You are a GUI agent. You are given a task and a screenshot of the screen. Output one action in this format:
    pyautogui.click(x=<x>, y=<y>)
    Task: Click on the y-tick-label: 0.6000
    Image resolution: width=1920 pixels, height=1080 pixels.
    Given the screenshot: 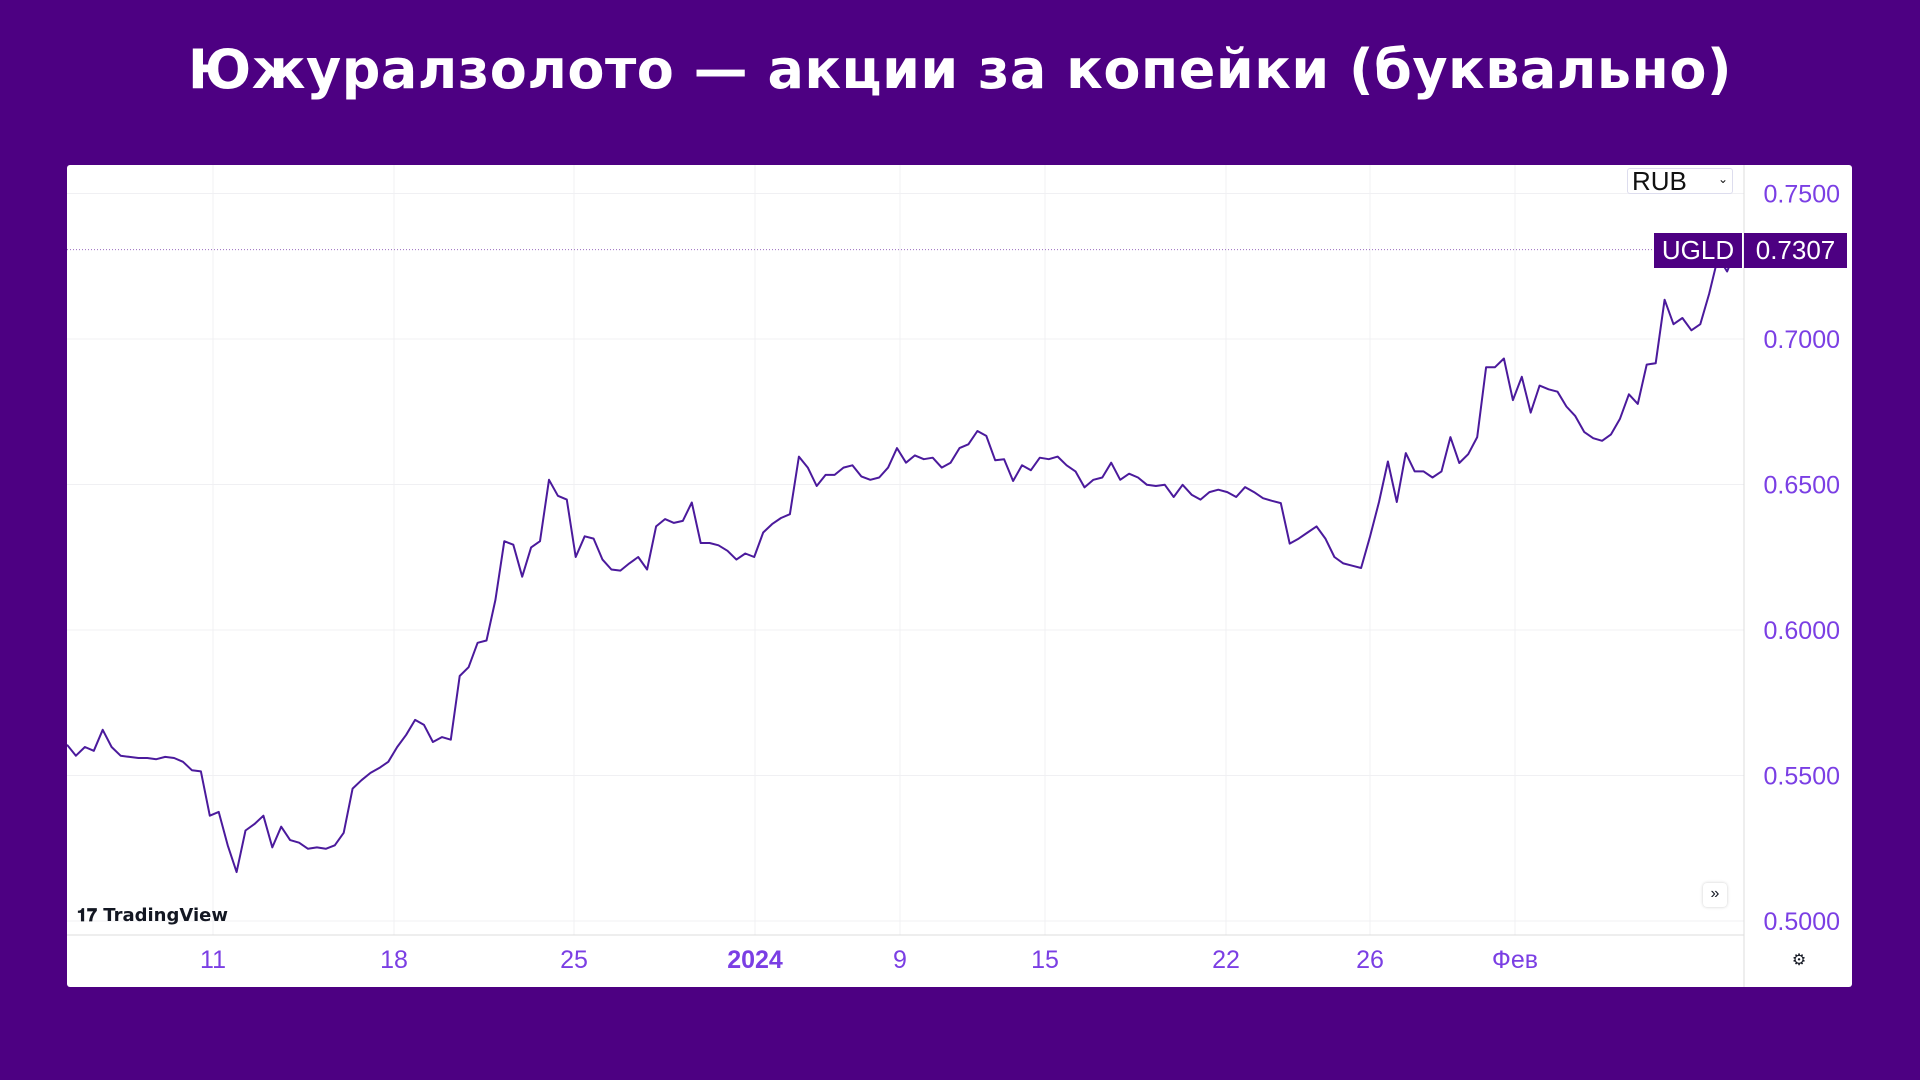 What is the action you would take?
    pyautogui.click(x=1802, y=631)
    